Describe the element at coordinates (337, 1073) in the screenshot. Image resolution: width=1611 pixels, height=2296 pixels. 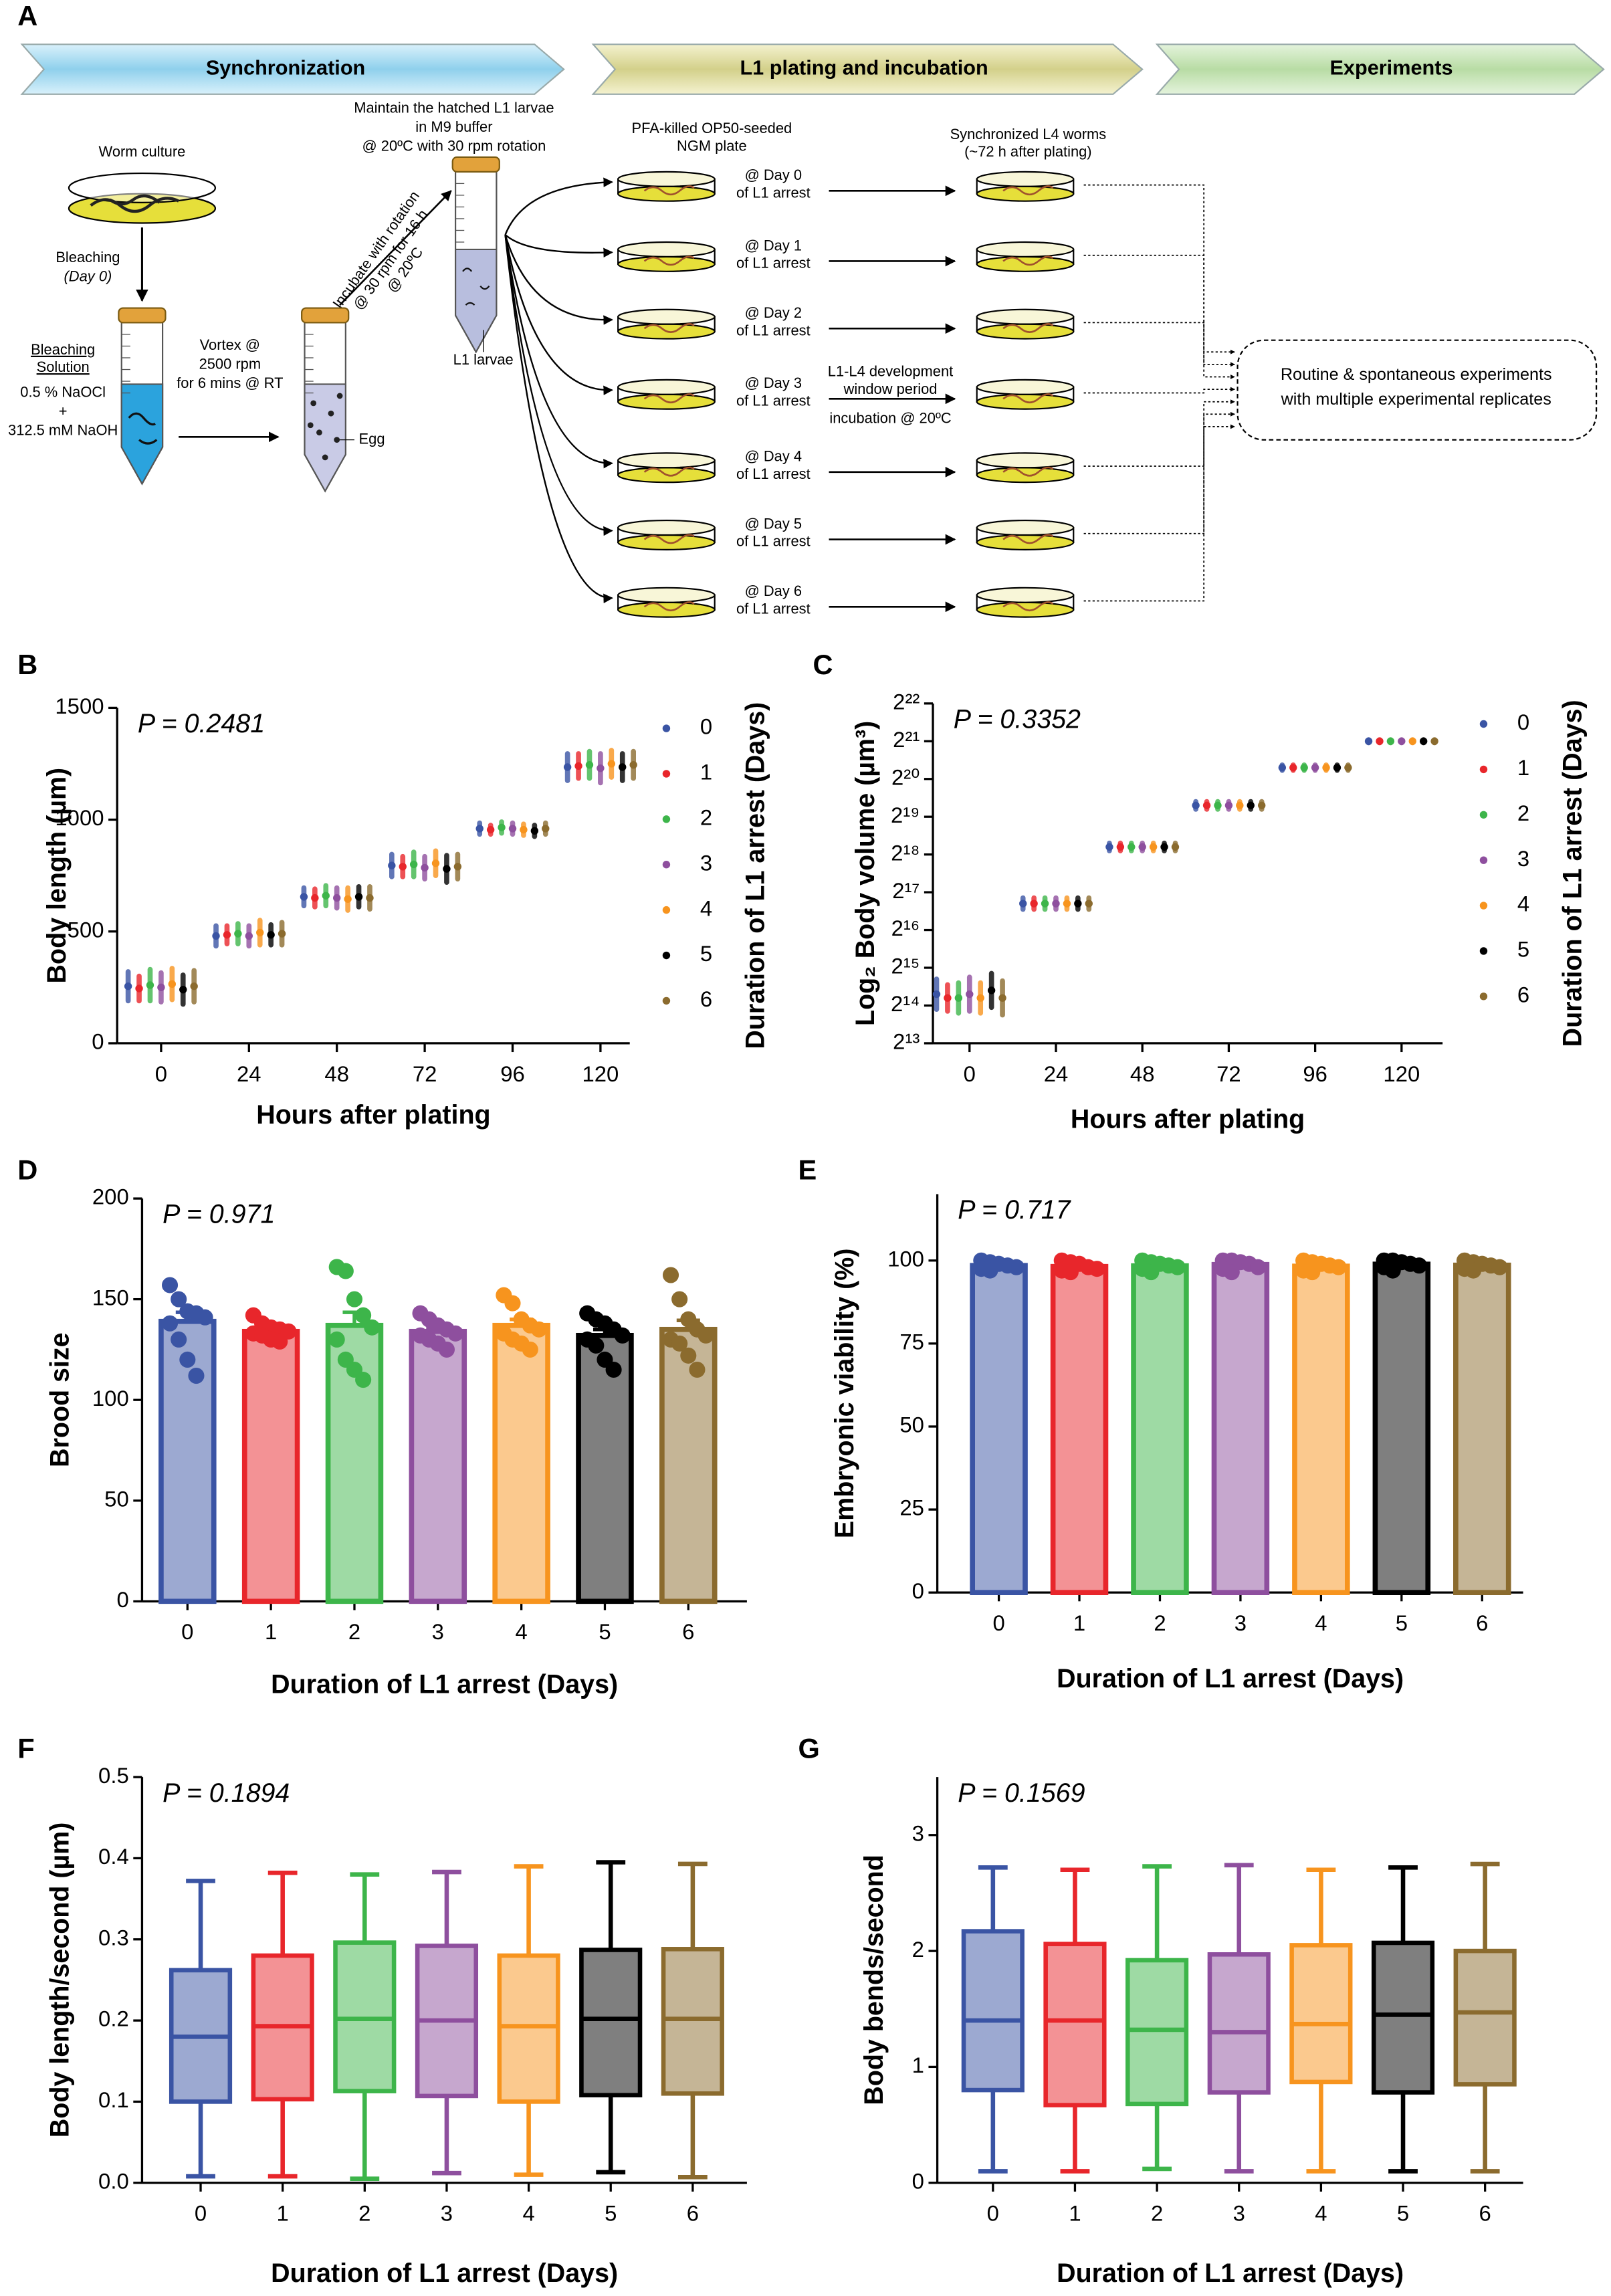
I see `x-tick-label: 48` at that location.